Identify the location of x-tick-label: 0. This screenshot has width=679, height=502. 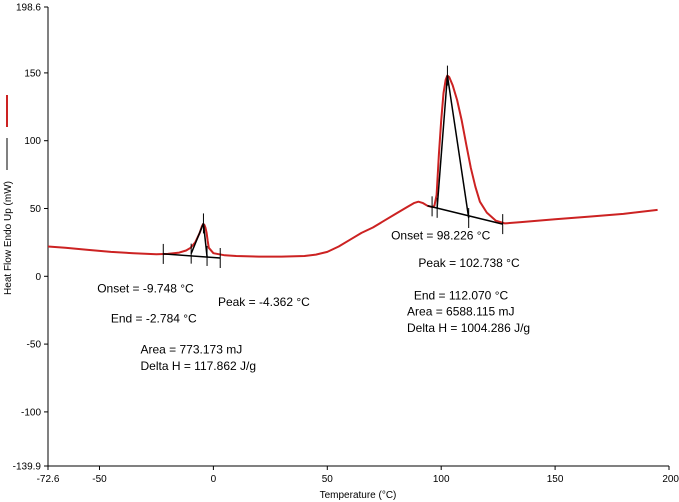
(214, 479).